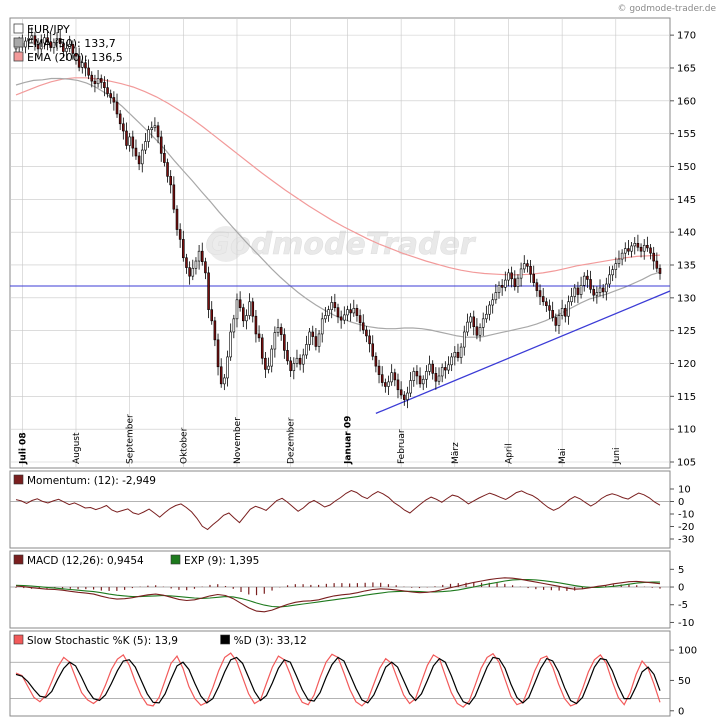  I want to click on y-tick-label: 105, so click(686, 463).